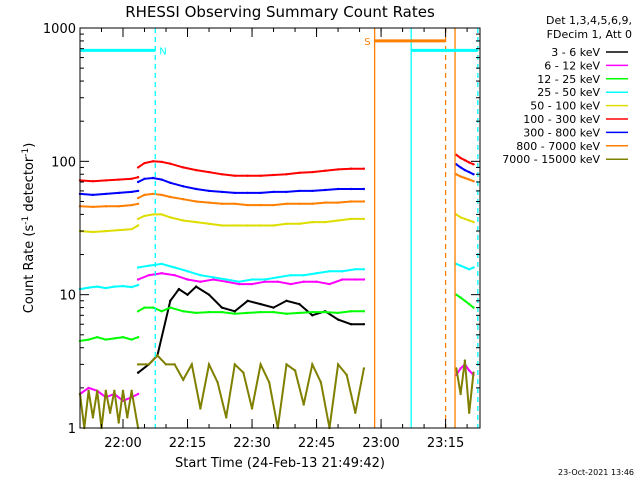  Describe the element at coordinates (561, 119) in the screenshot. I see `legend-label: 100 - 300 keV` at that location.